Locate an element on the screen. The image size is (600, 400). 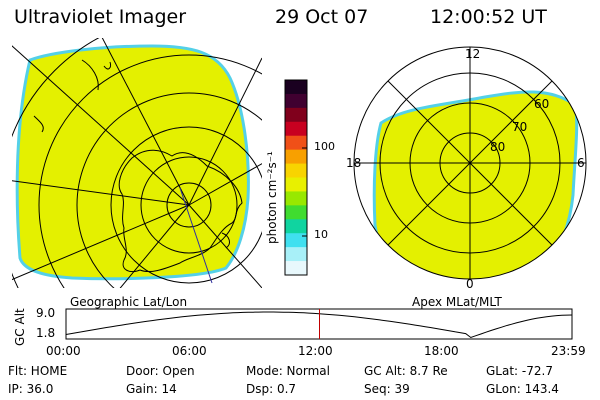
timeline-plot is located at coordinates (319, 324).